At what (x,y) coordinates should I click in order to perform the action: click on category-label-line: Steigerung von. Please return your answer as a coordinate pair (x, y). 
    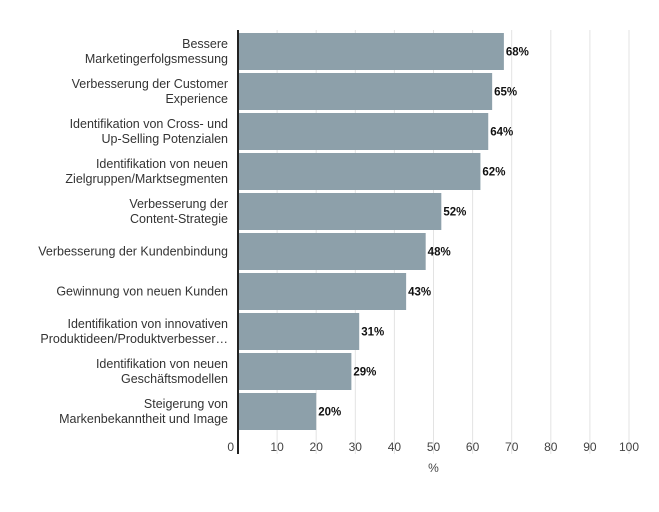
    Looking at the image, I should click on (186, 404).